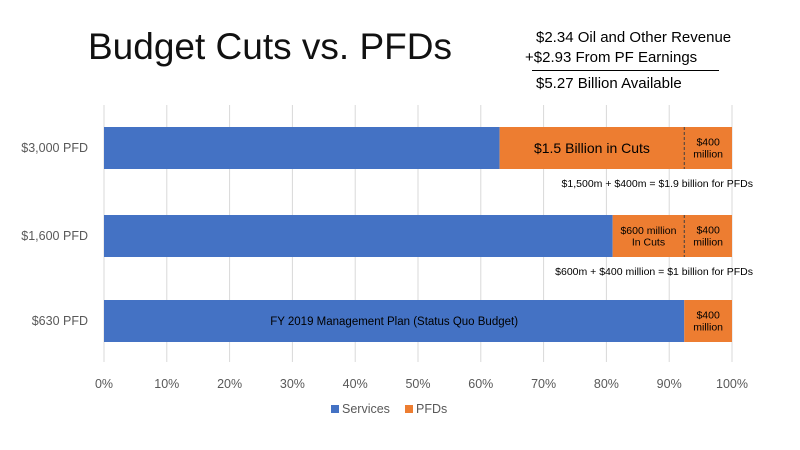 This screenshot has height=450, width=800. Describe the element at coordinates (543, 384) in the screenshot. I see `x-tick-label: 70%` at that location.